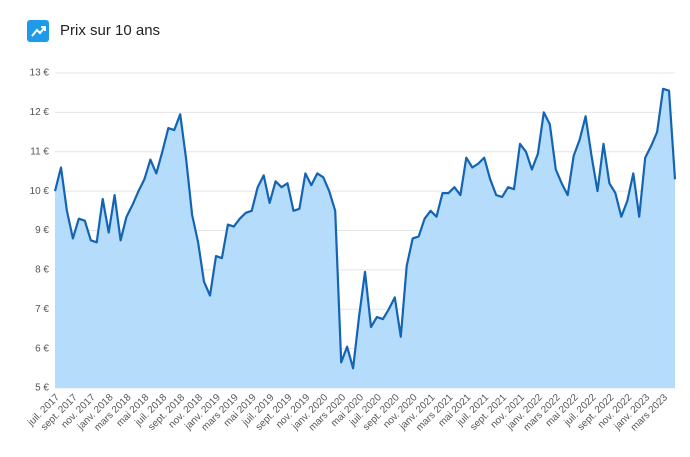 The image size is (690, 457). Describe the element at coordinates (39, 151) in the screenshot. I see `y-tick-label: 11 €` at that location.